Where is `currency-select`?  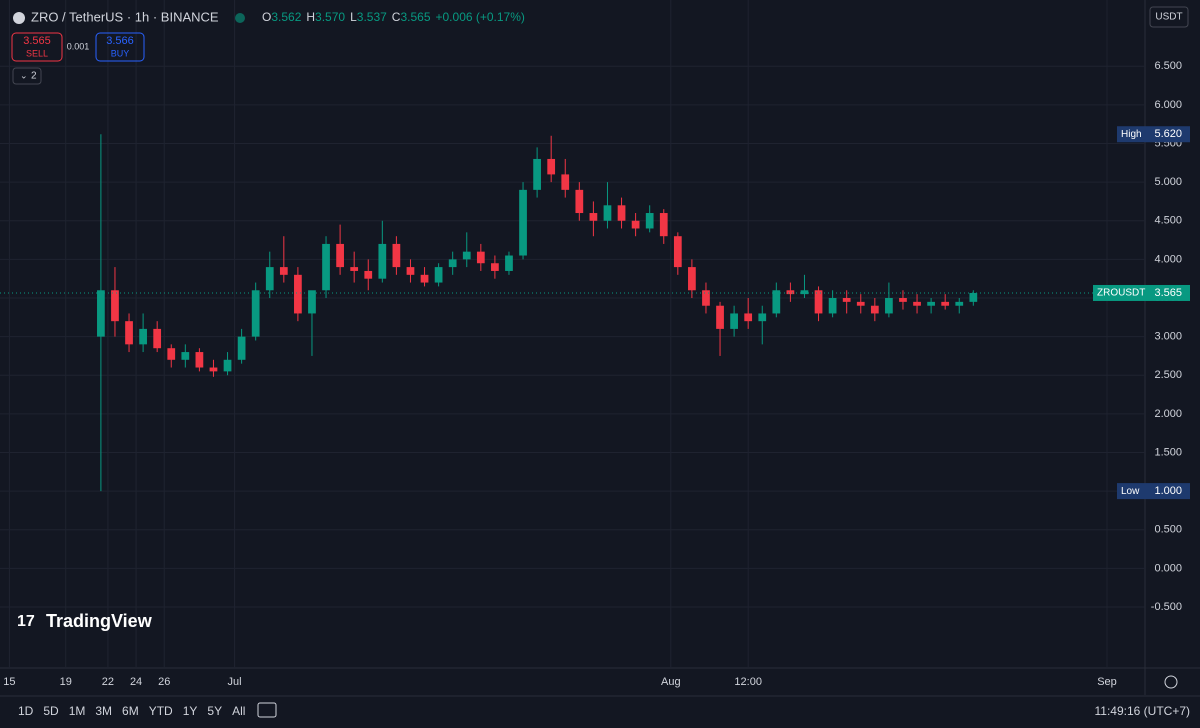
currency-select is located at coordinates (1169, 17).